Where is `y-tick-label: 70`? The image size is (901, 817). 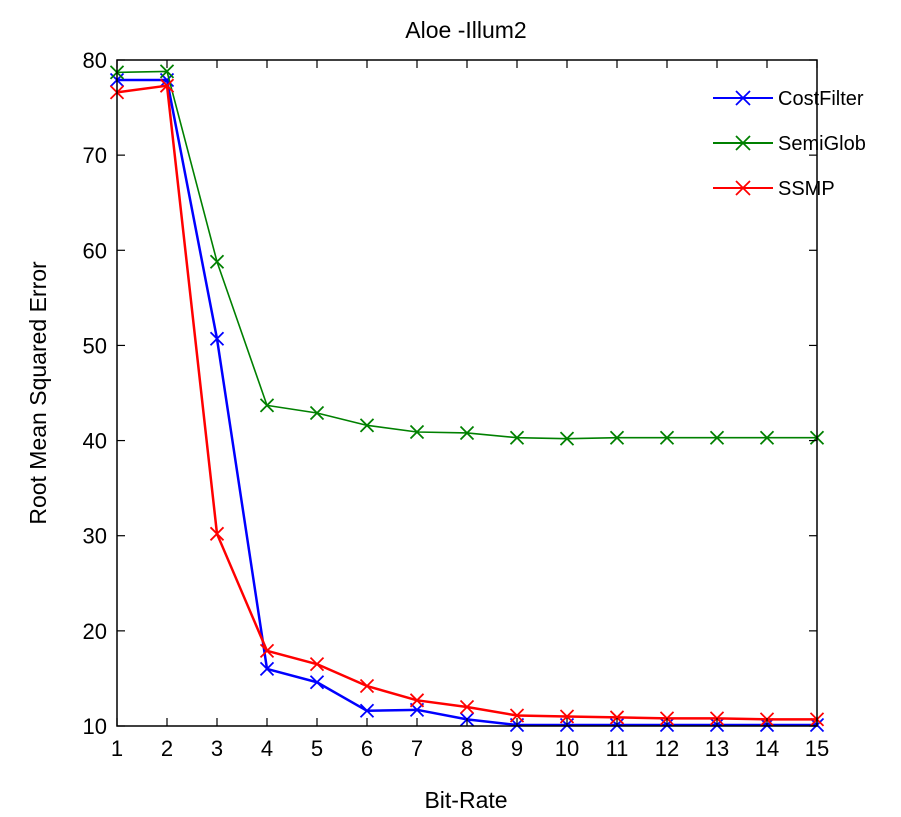 y-tick-label: 70 is located at coordinates (95, 155).